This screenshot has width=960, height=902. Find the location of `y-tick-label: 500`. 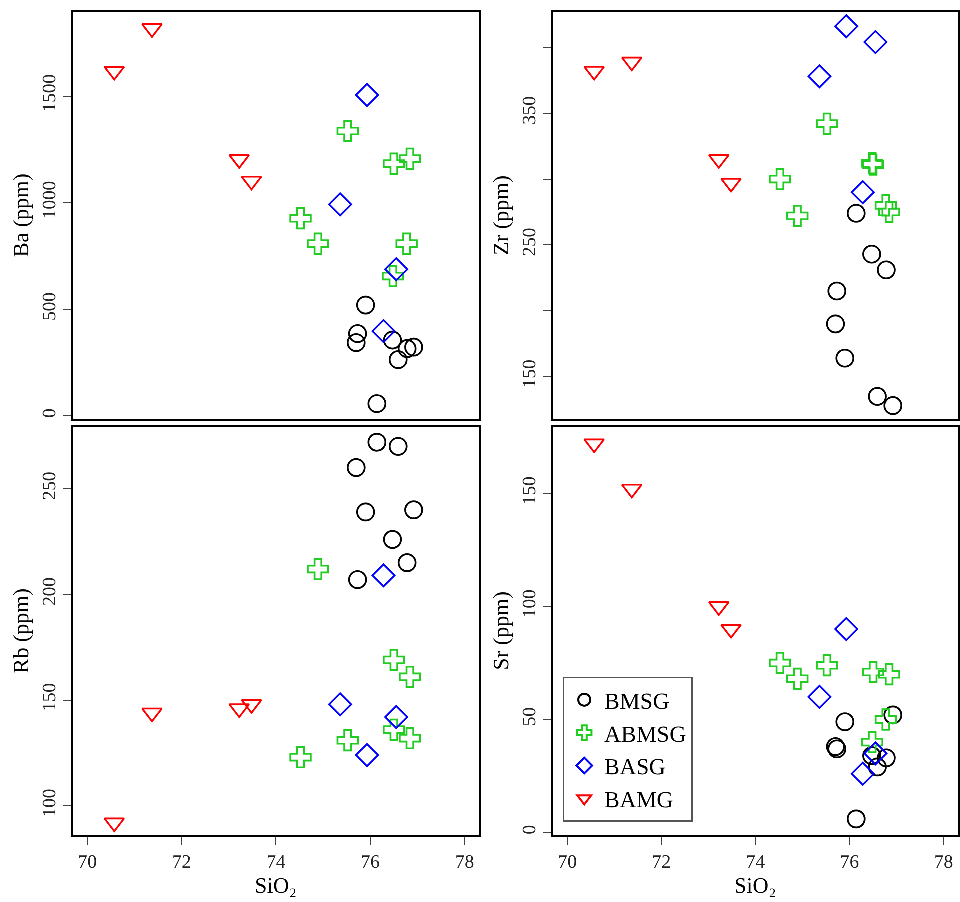

y-tick-label: 500 is located at coordinates (49, 306).